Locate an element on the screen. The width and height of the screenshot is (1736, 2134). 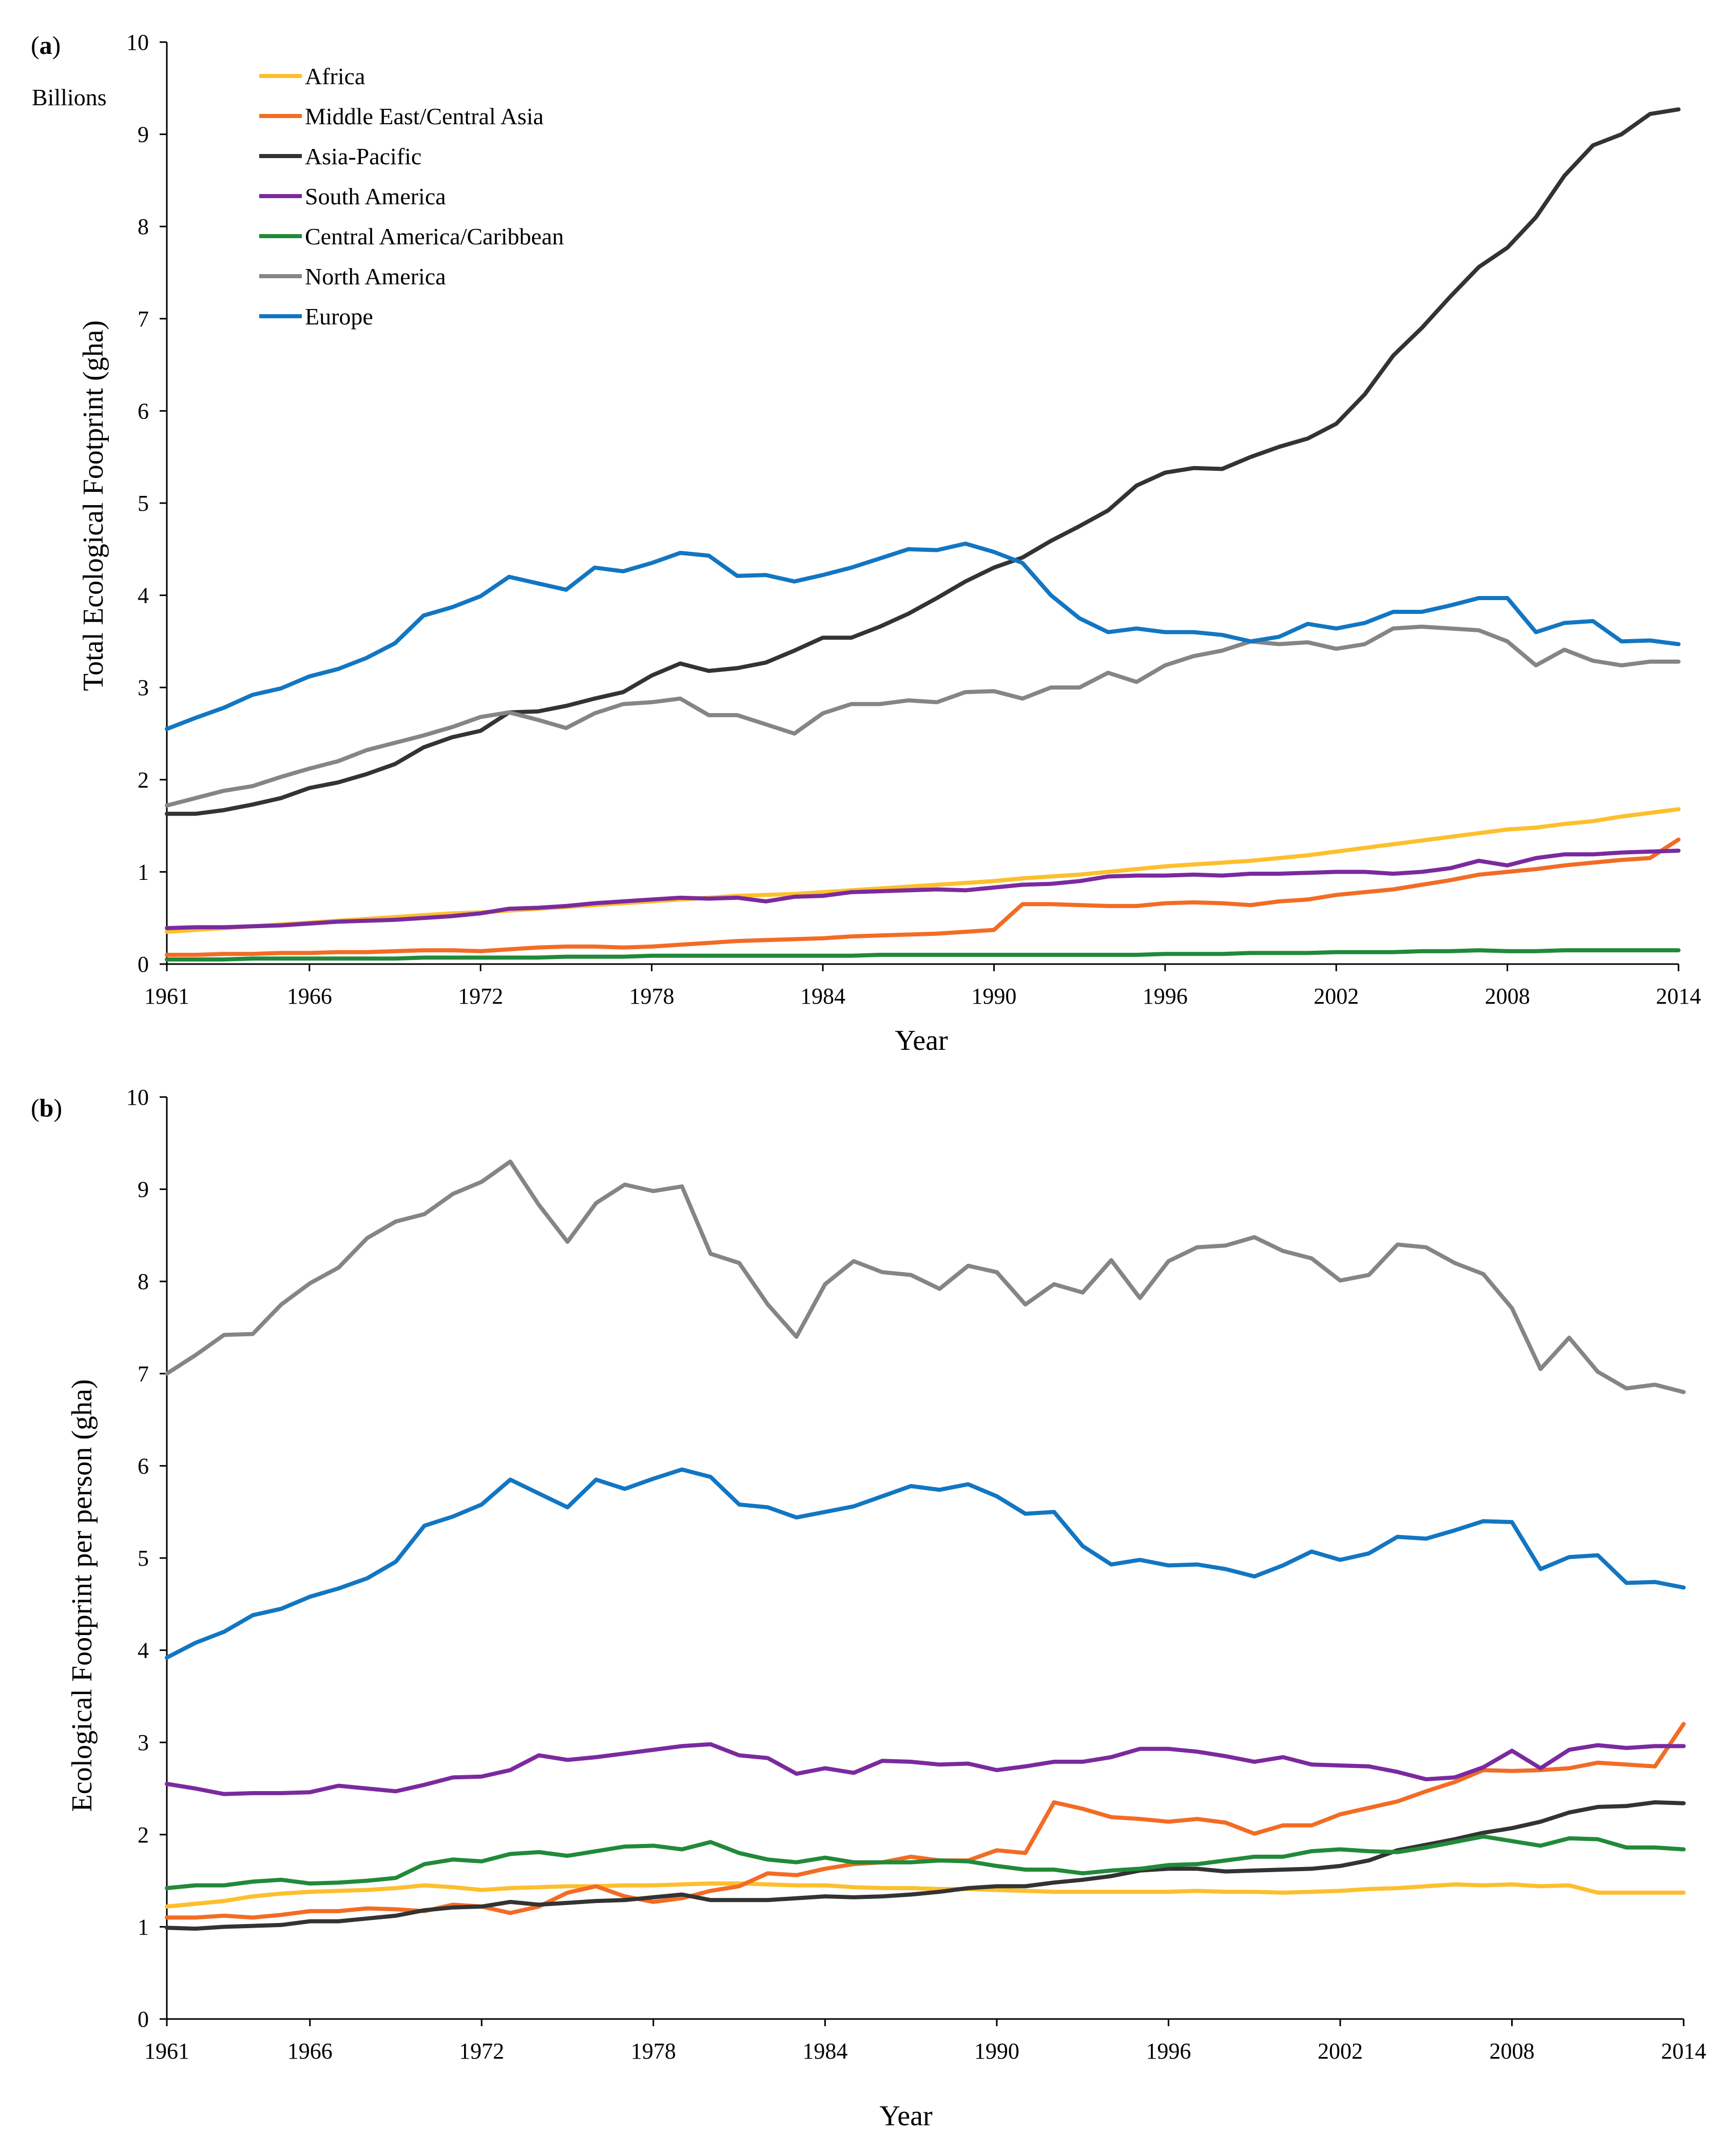
legend-item-north-america: North America is located at coordinates (352, 276).